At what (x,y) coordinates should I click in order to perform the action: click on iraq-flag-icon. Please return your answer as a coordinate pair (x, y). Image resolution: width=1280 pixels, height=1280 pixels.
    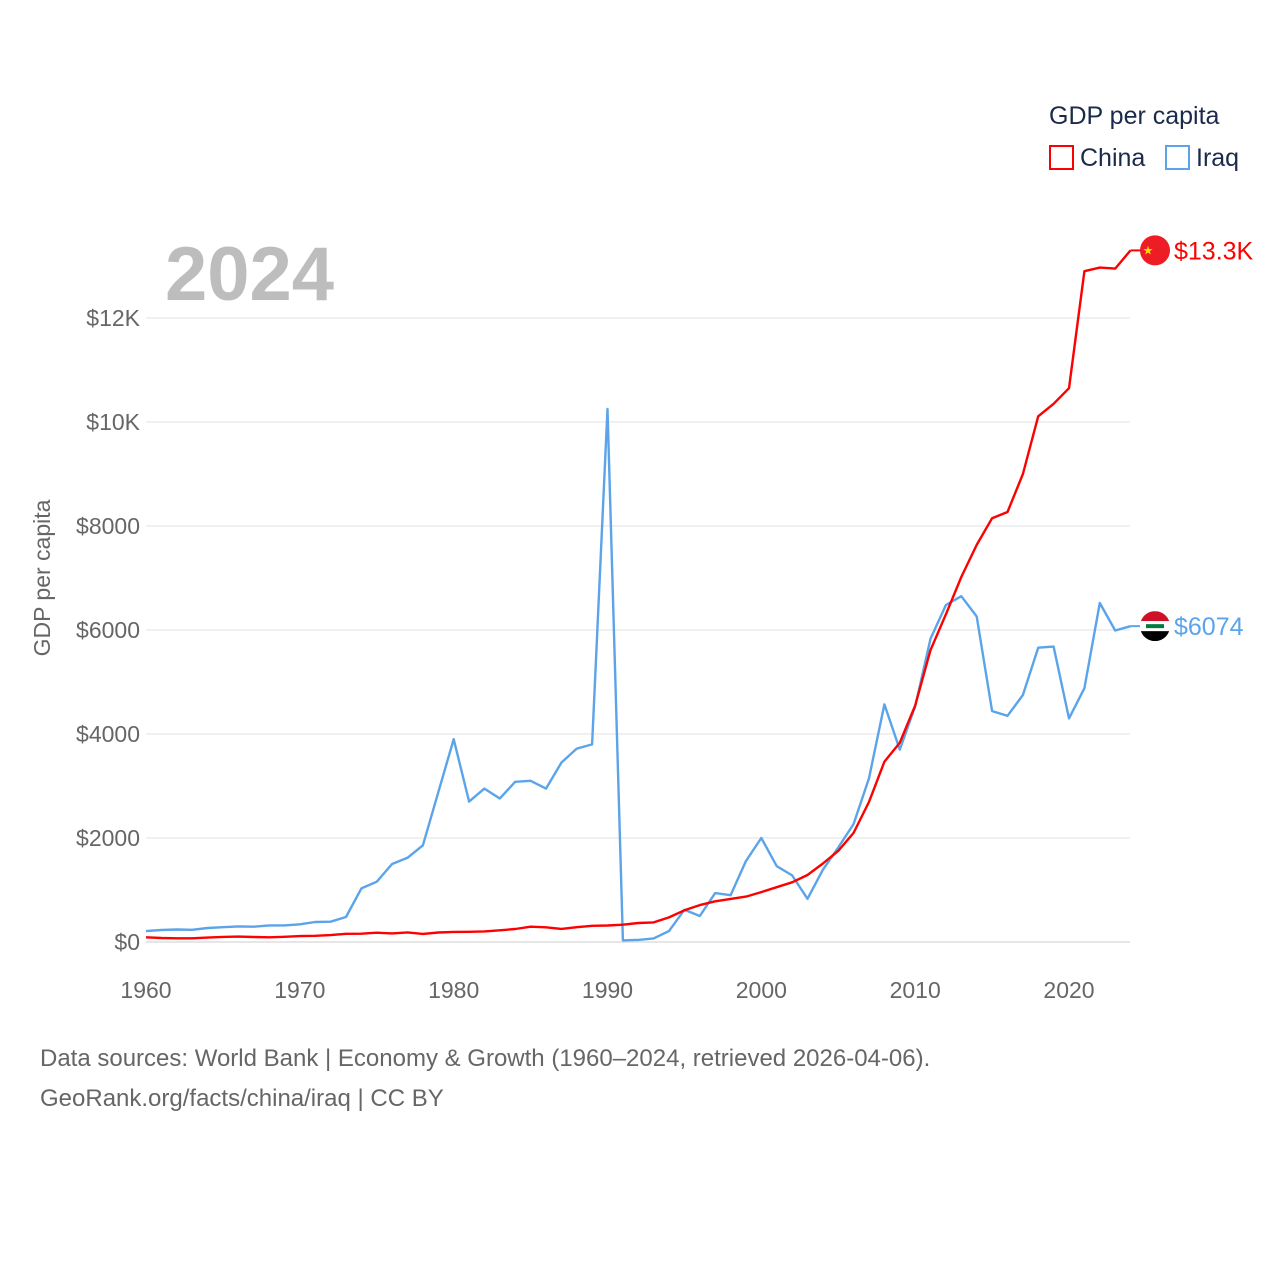
    Looking at the image, I should click on (1155, 626).